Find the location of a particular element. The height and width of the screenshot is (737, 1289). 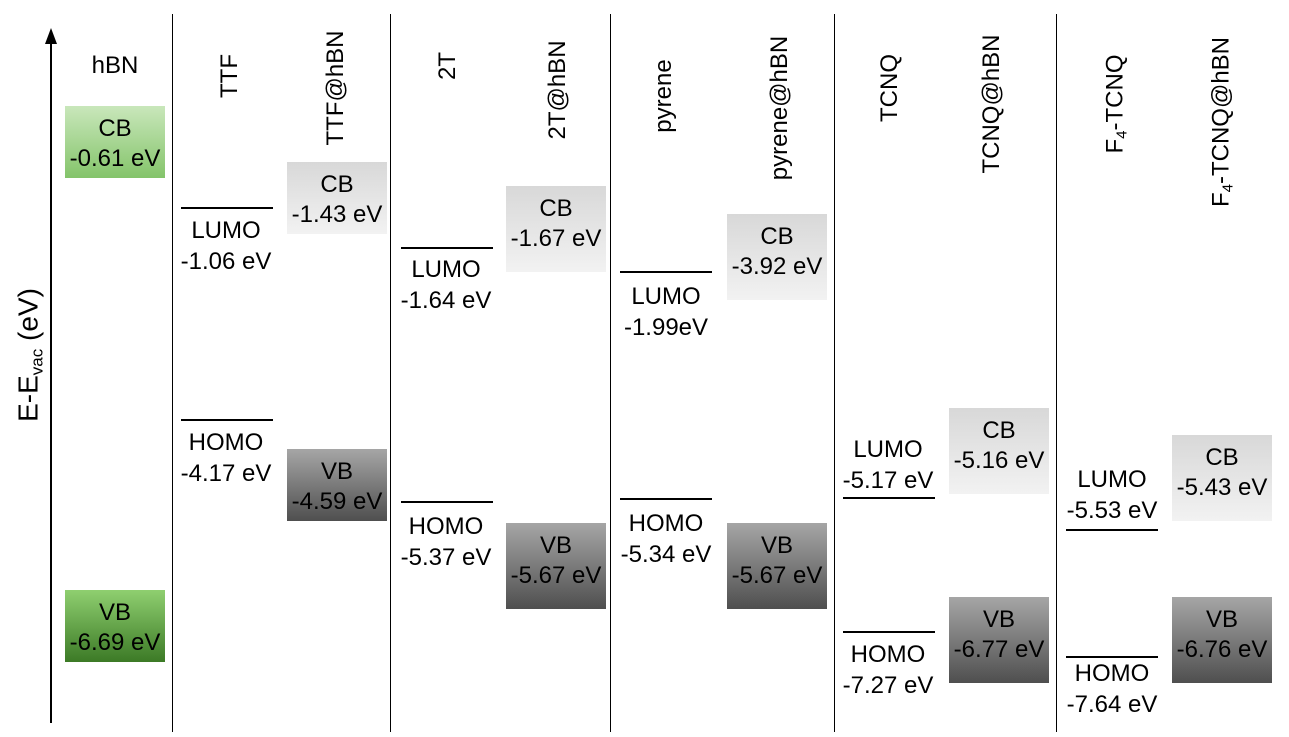

hbn-conduction-band: CB -0.61 eV is located at coordinates (115, 142).